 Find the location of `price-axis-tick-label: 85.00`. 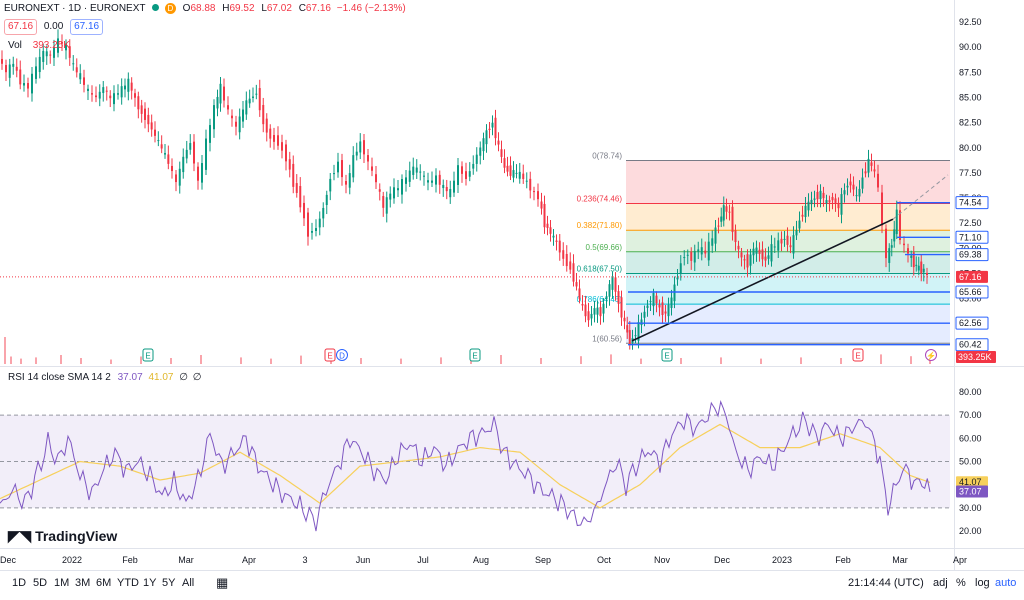

price-axis-tick-label: 85.00 is located at coordinates (970, 97).